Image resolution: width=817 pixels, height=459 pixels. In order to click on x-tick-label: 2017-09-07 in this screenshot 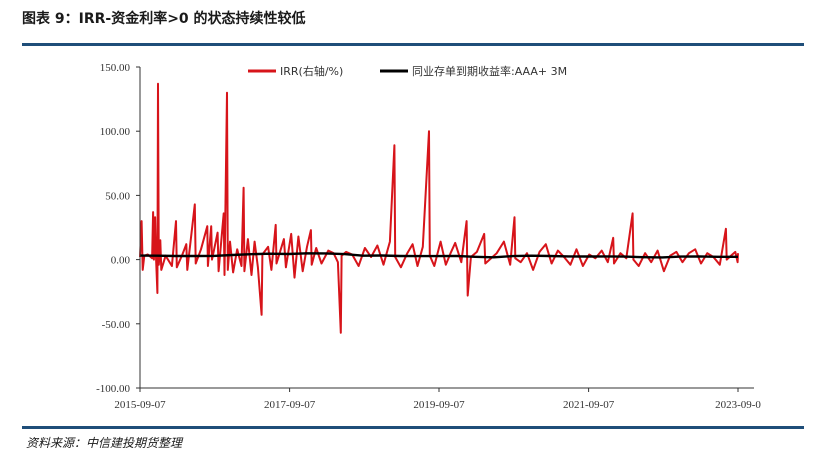, I will do `click(290, 405)`.